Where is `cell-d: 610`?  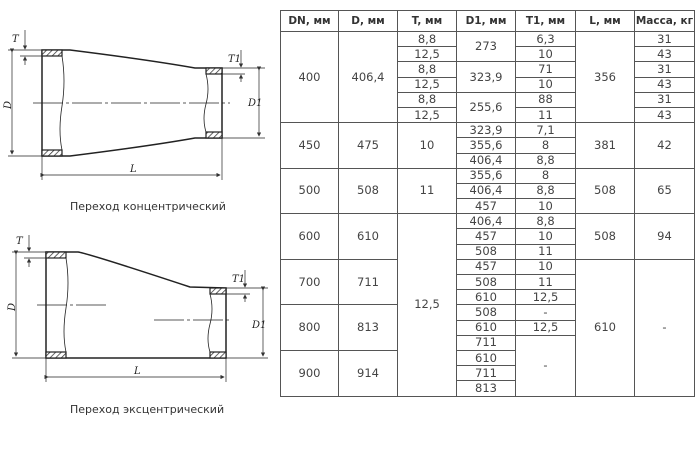 cell-d: 610 is located at coordinates (368, 236).